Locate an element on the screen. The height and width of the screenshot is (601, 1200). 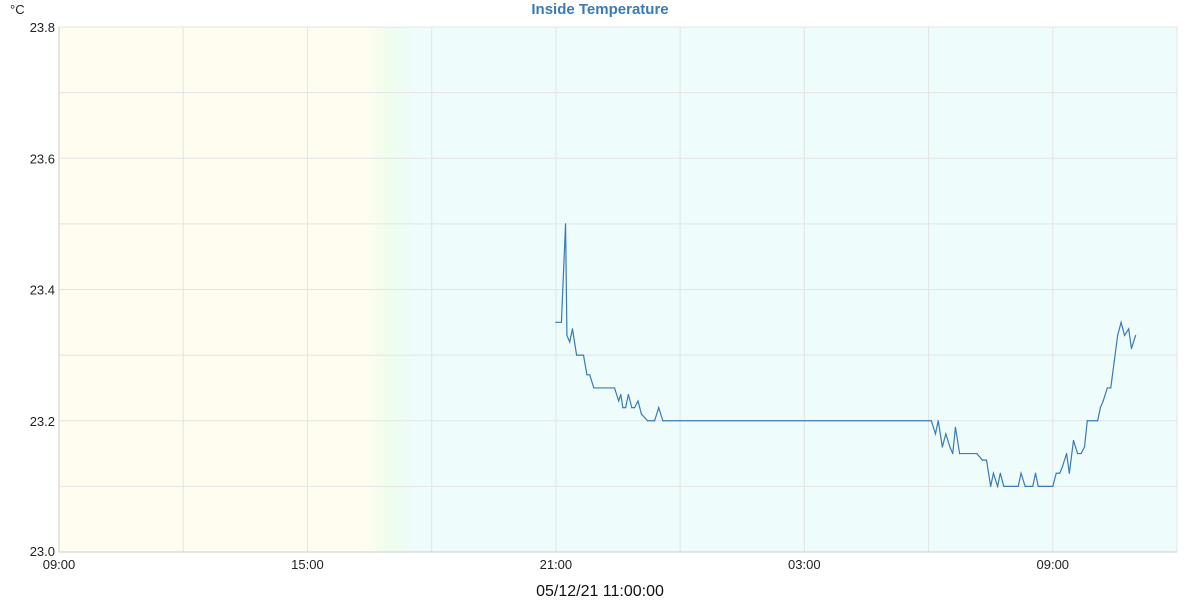
chart-title: Inside Temperature is located at coordinates (600, 9).